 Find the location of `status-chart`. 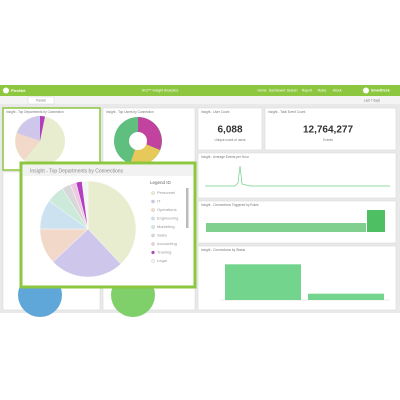

status-chart is located at coordinates (305, 282).